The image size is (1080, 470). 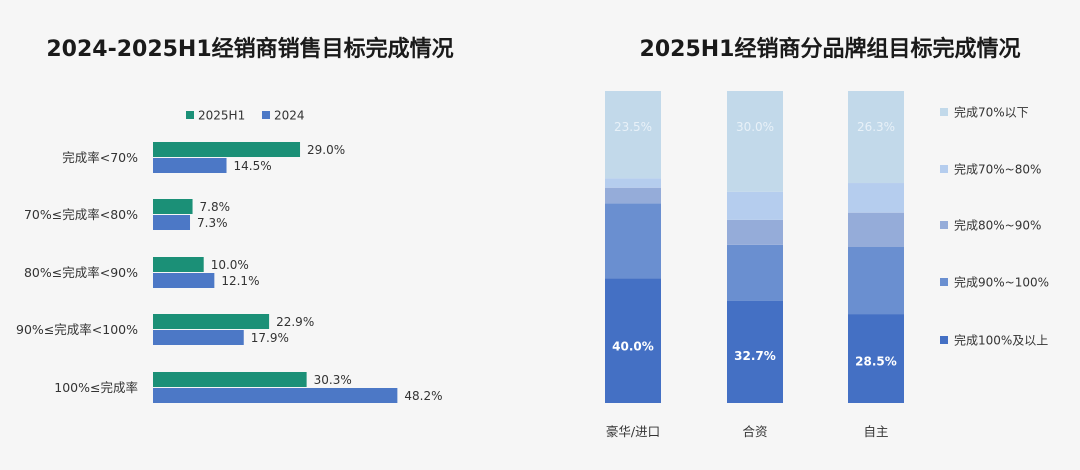 I want to click on data-label: 7.8%, so click(x=215, y=207).